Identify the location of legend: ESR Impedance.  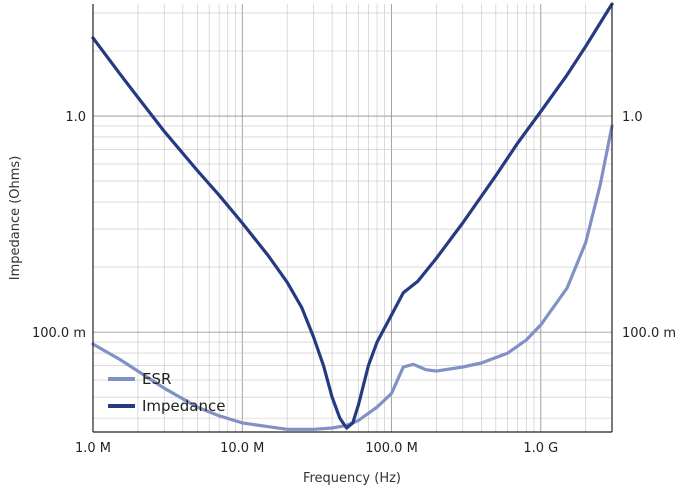
(166, 392).